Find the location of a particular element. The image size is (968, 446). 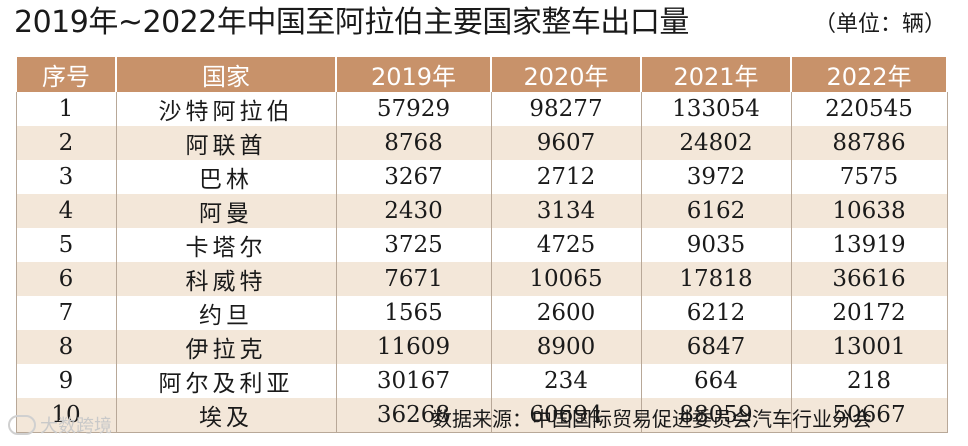

table-cell: 4 is located at coordinates (66, 211).